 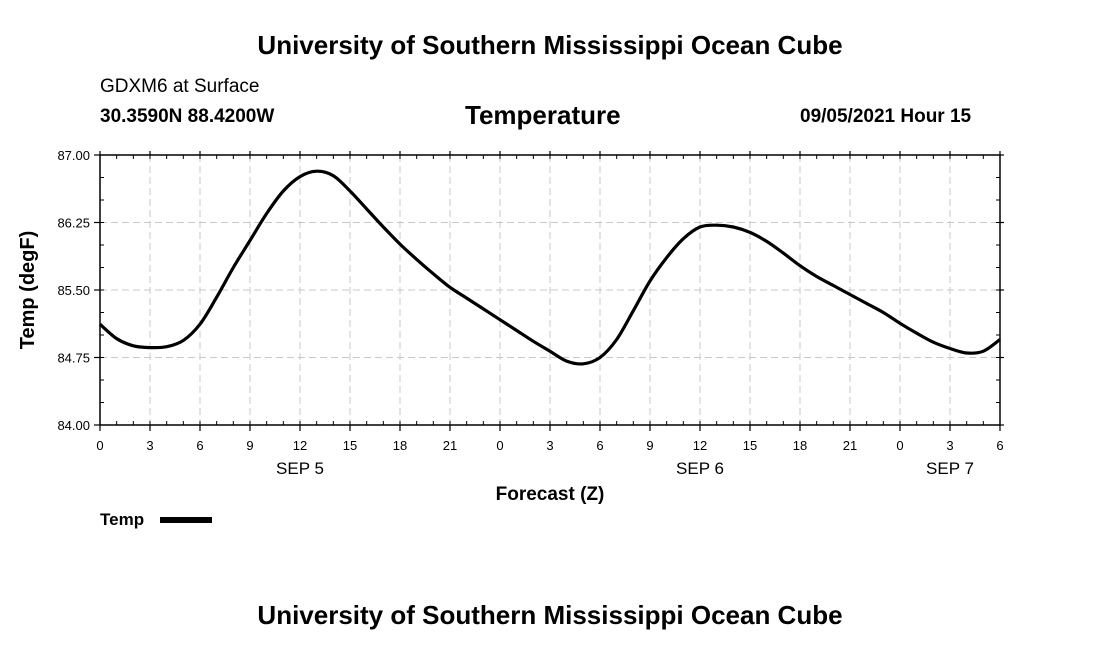 What do you see at coordinates (543, 115) in the screenshot?
I see `chart-title: Temperature` at bounding box center [543, 115].